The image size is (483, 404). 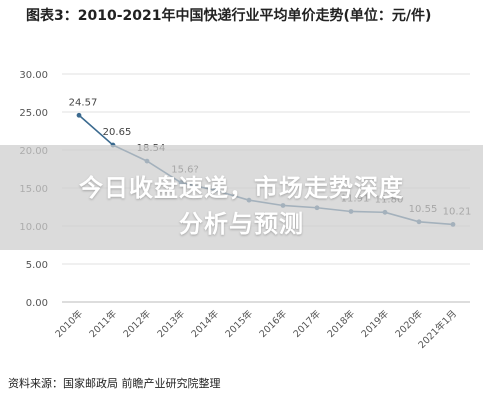 I want to click on data-label: 24.57, so click(x=83, y=102).